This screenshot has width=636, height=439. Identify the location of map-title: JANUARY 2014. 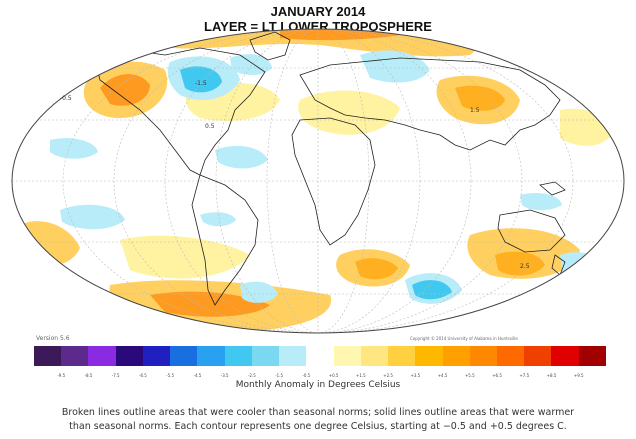
(318, 11).